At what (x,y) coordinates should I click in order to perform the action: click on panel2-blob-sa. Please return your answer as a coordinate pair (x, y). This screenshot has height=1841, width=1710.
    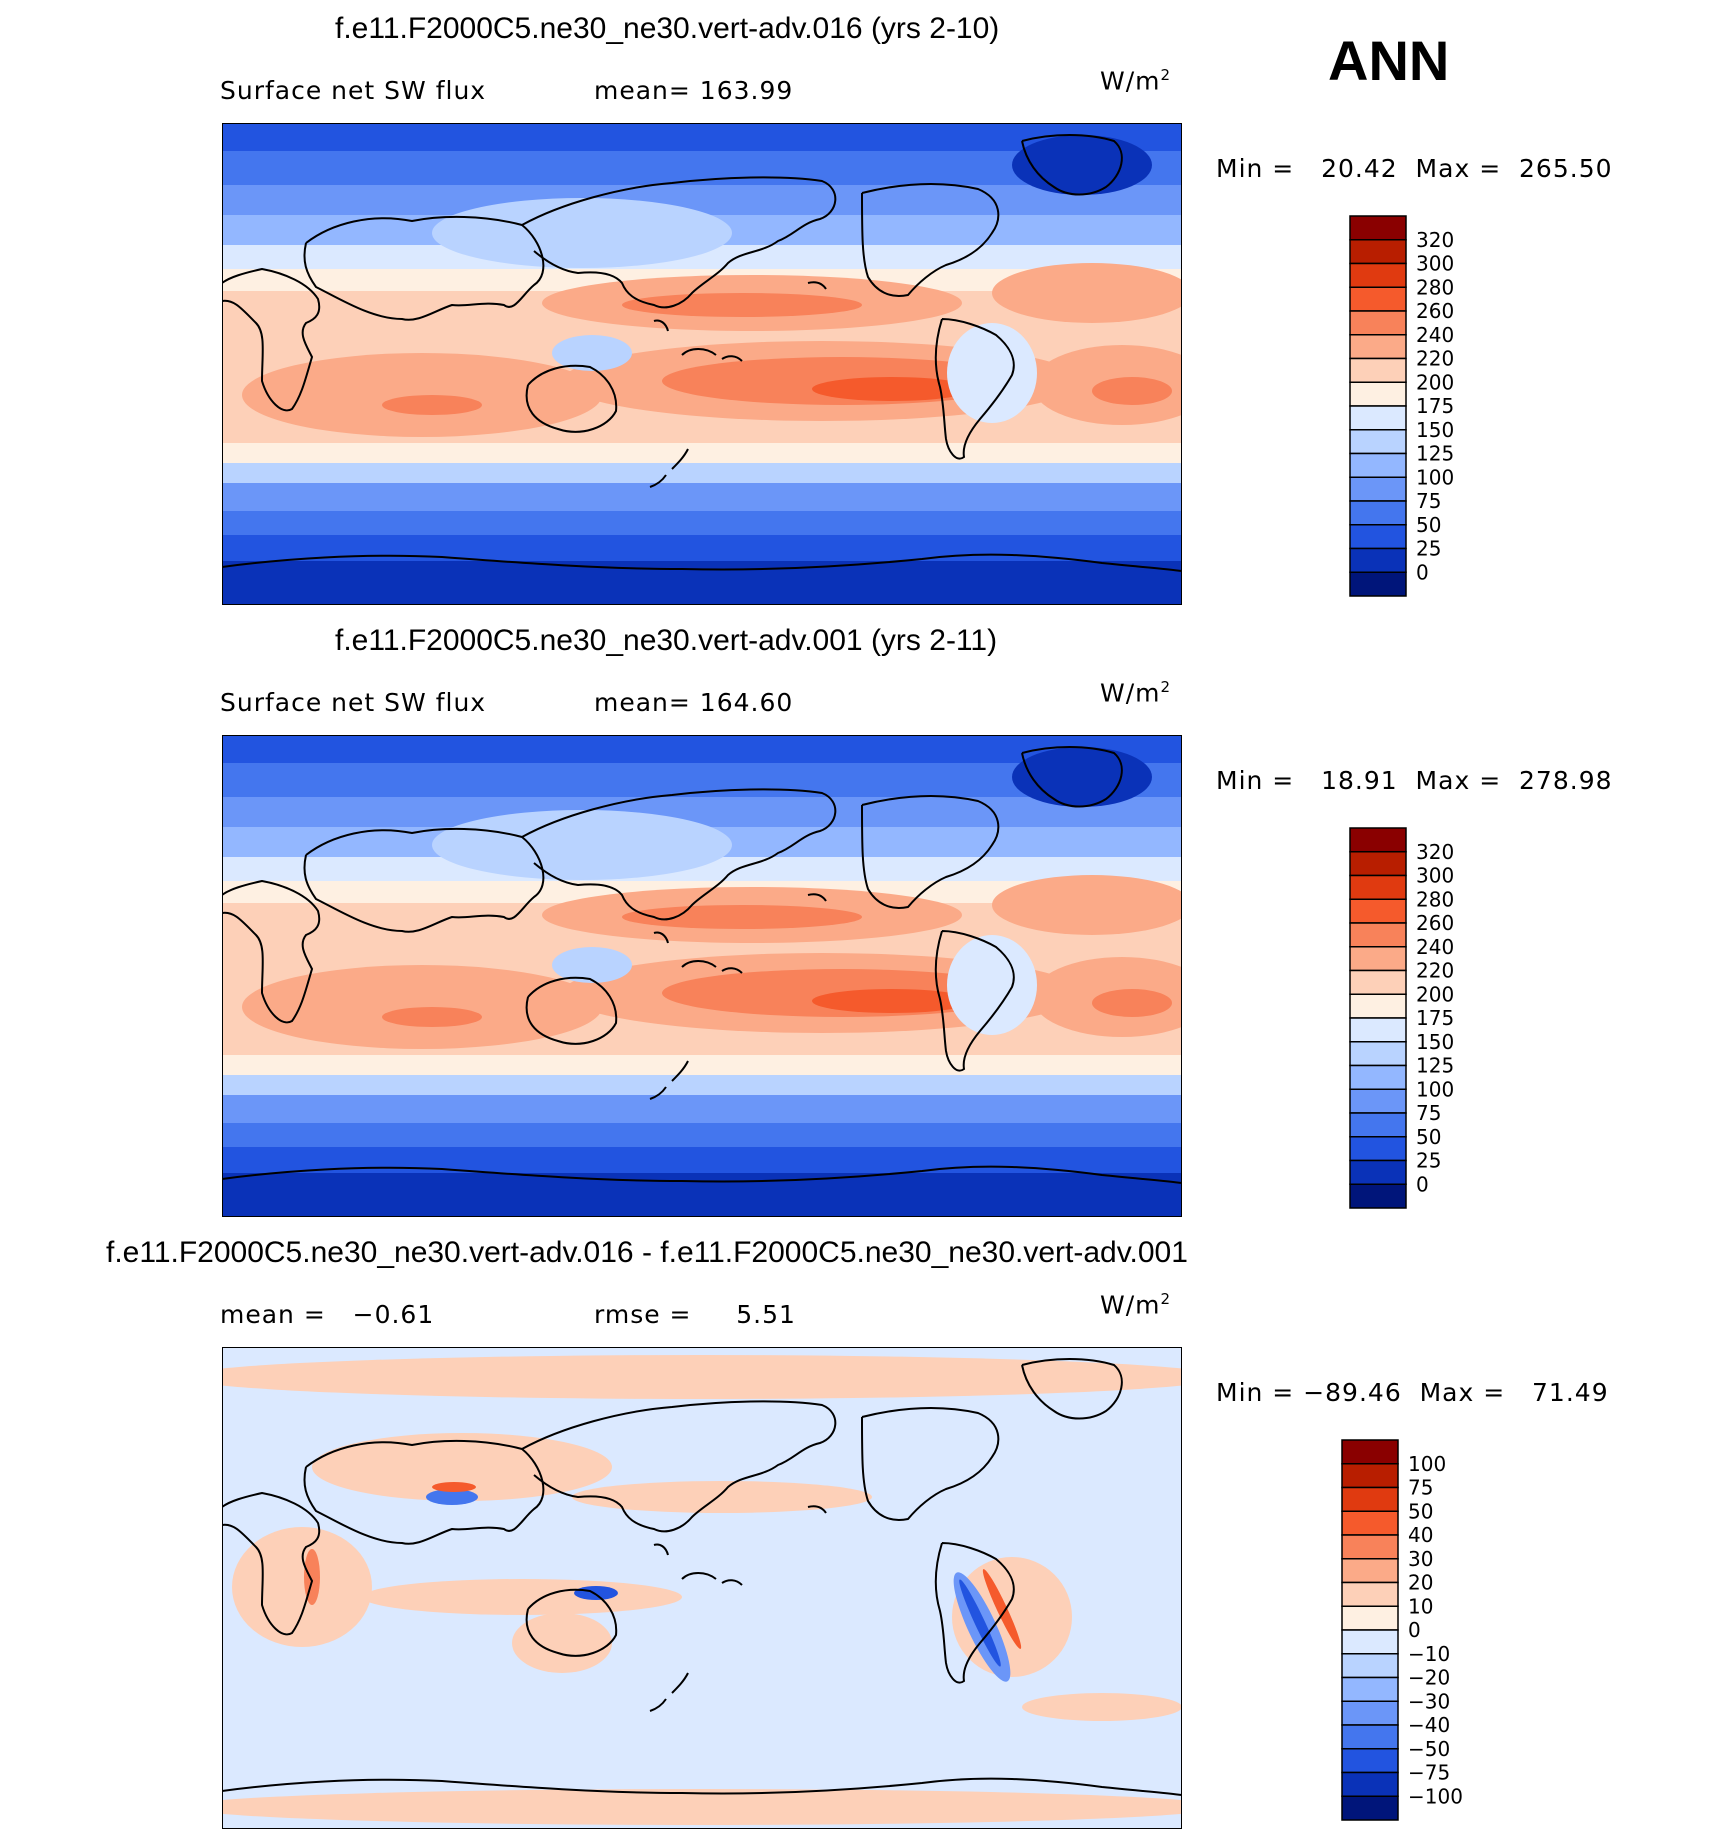
    Looking at the image, I should click on (992, 985).